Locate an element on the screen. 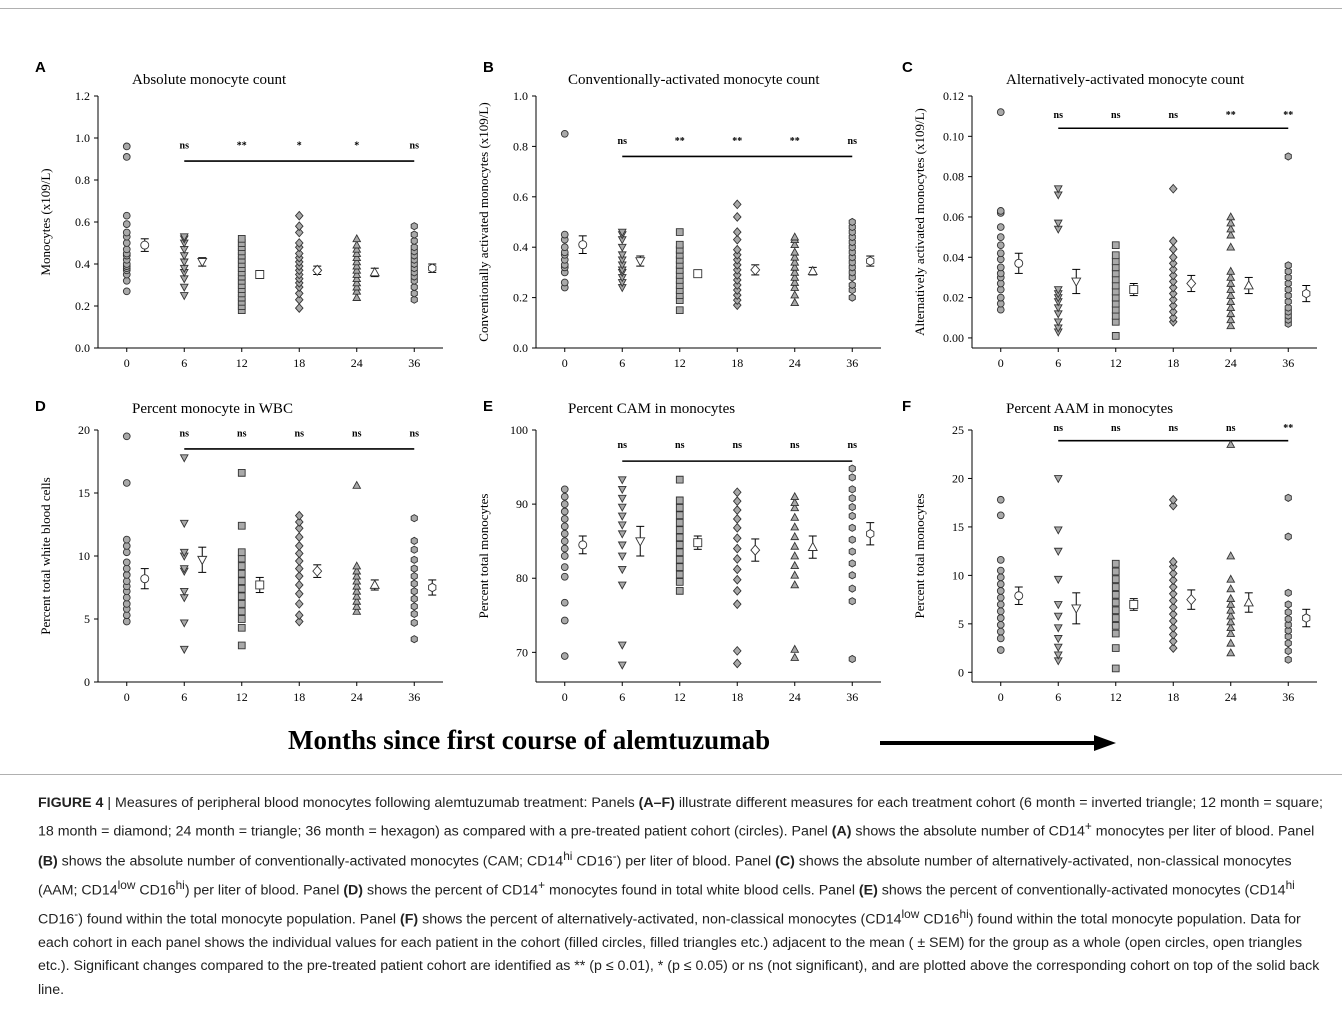  panel-title: Conventionally-activated monocyte count is located at coordinates (694, 80).